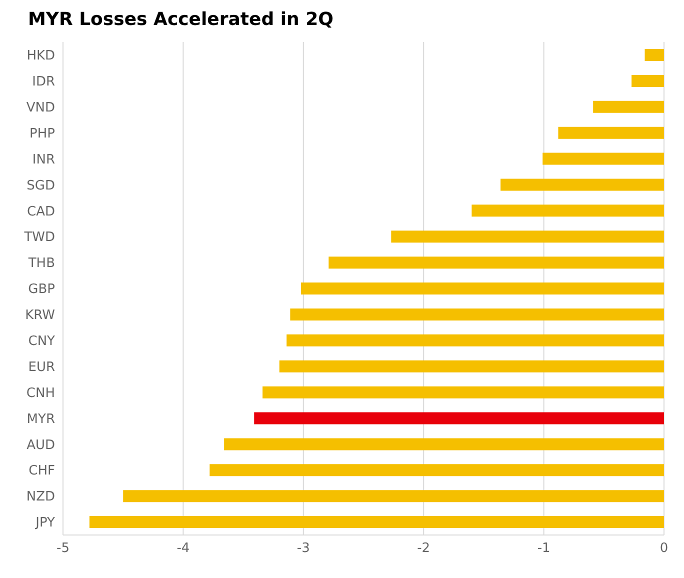 This screenshot has height=578, width=684. Describe the element at coordinates (41, 264) in the screenshot. I see `y-tick-label: THB` at that location.